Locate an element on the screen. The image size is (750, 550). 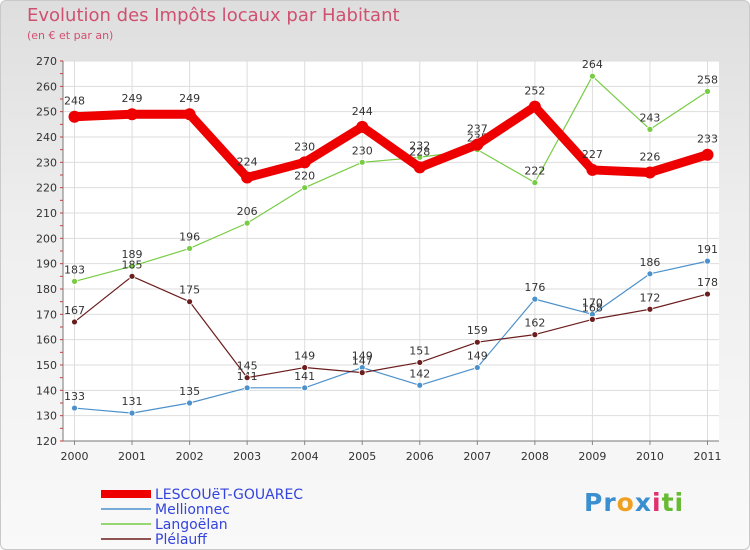
data-label: 185 is located at coordinates (132, 264).